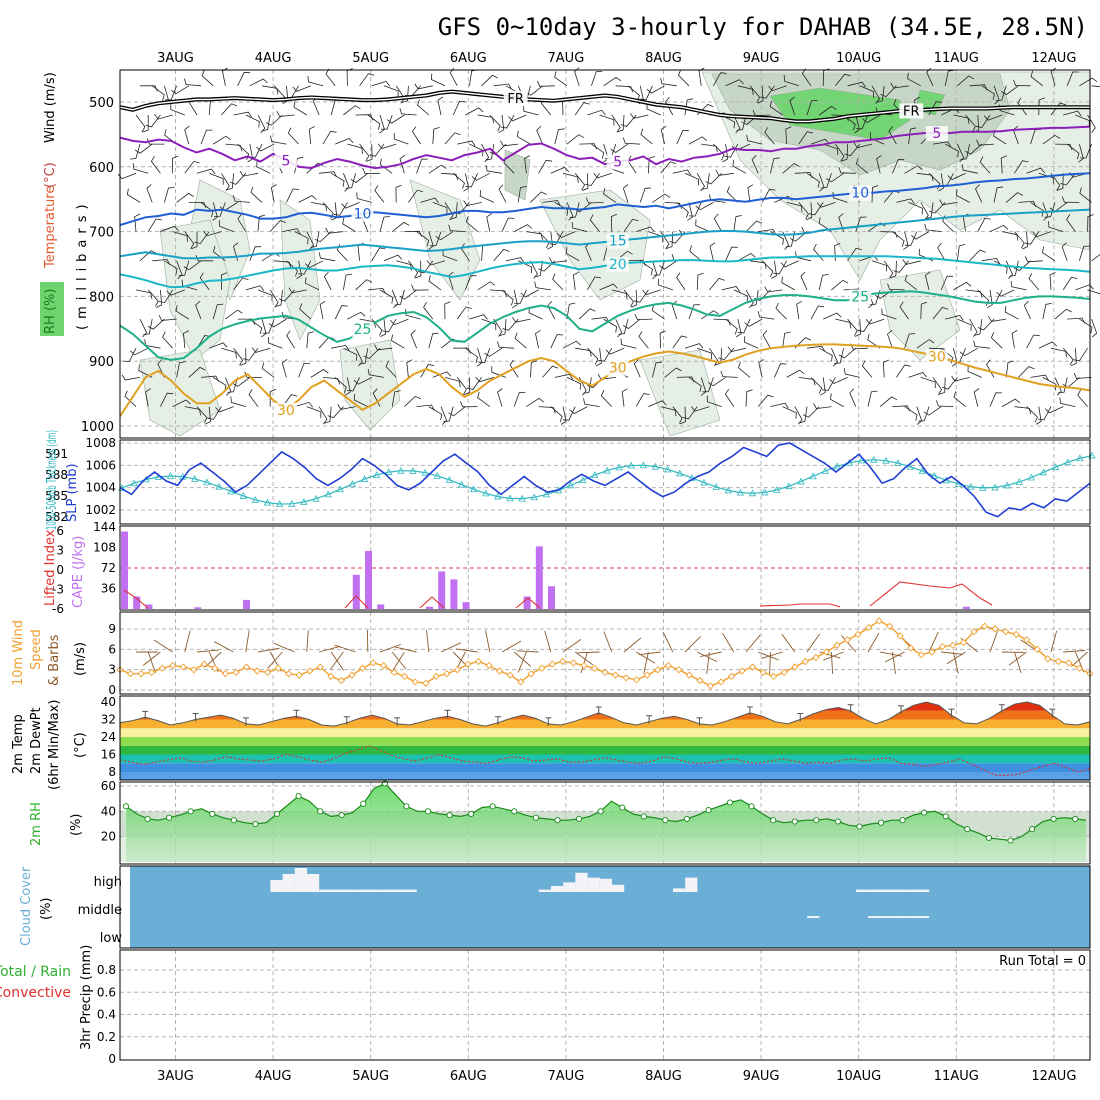 Image resolution: width=1100 pixels, height=1100 pixels. What do you see at coordinates (617, 162) in the screenshot?
I see `isotherm-label-bg` at bounding box center [617, 162].